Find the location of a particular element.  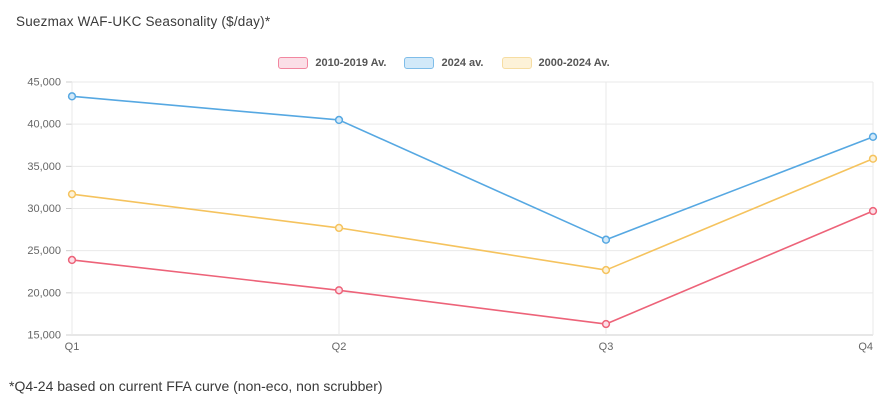

legend-label: 2000-2024 Av. is located at coordinates (574, 63).